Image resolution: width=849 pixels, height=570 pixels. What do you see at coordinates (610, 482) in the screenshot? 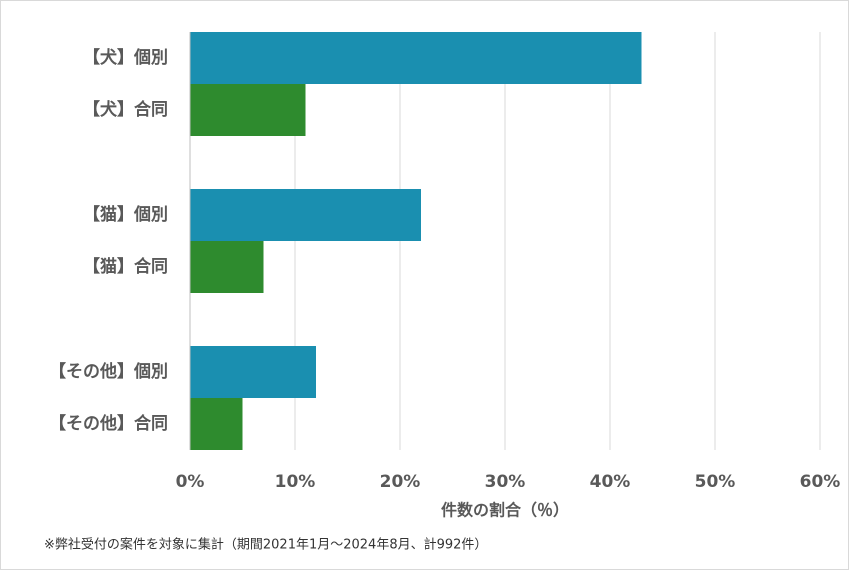
I see `x-tick-label: 40%` at bounding box center [610, 482].